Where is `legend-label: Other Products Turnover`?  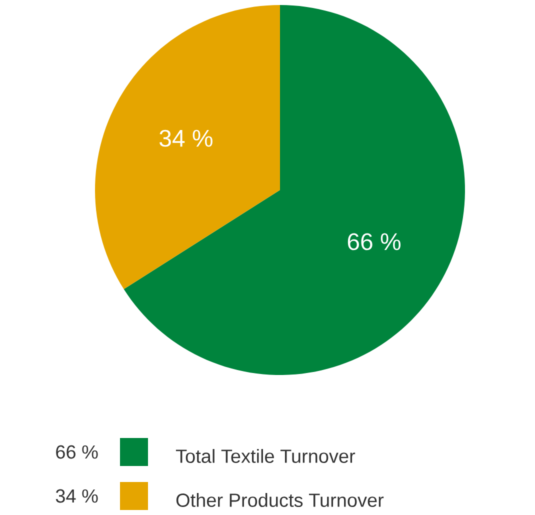
legend-label: Other Products Turnover is located at coordinates (280, 500).